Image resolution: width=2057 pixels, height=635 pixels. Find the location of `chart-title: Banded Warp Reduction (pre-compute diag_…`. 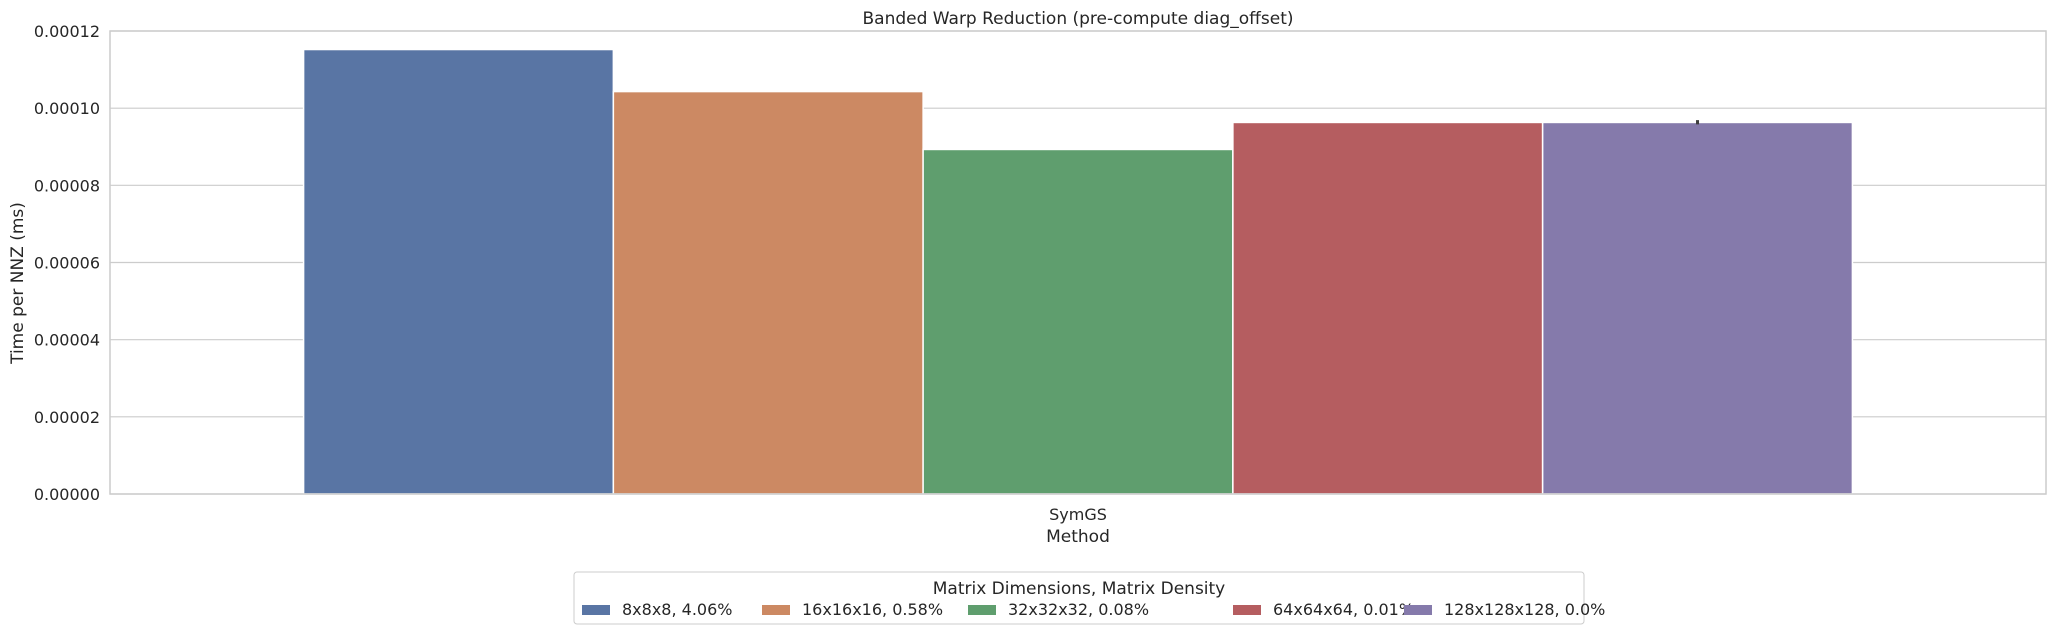

chart-title: Banded Warp Reduction (pre-compute diag_… is located at coordinates (1078, 19).